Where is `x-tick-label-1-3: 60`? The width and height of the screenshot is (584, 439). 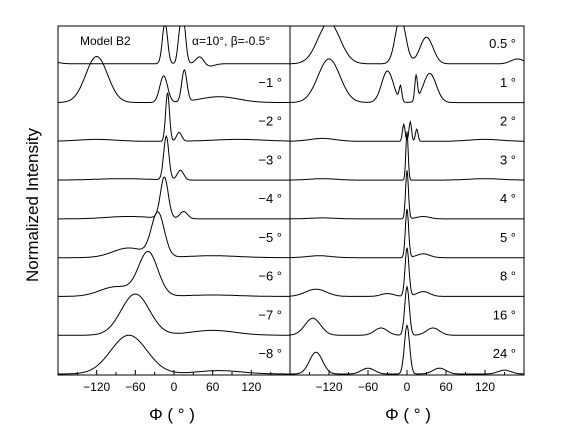 x-tick-label-1-3: 60 is located at coordinates (446, 387).